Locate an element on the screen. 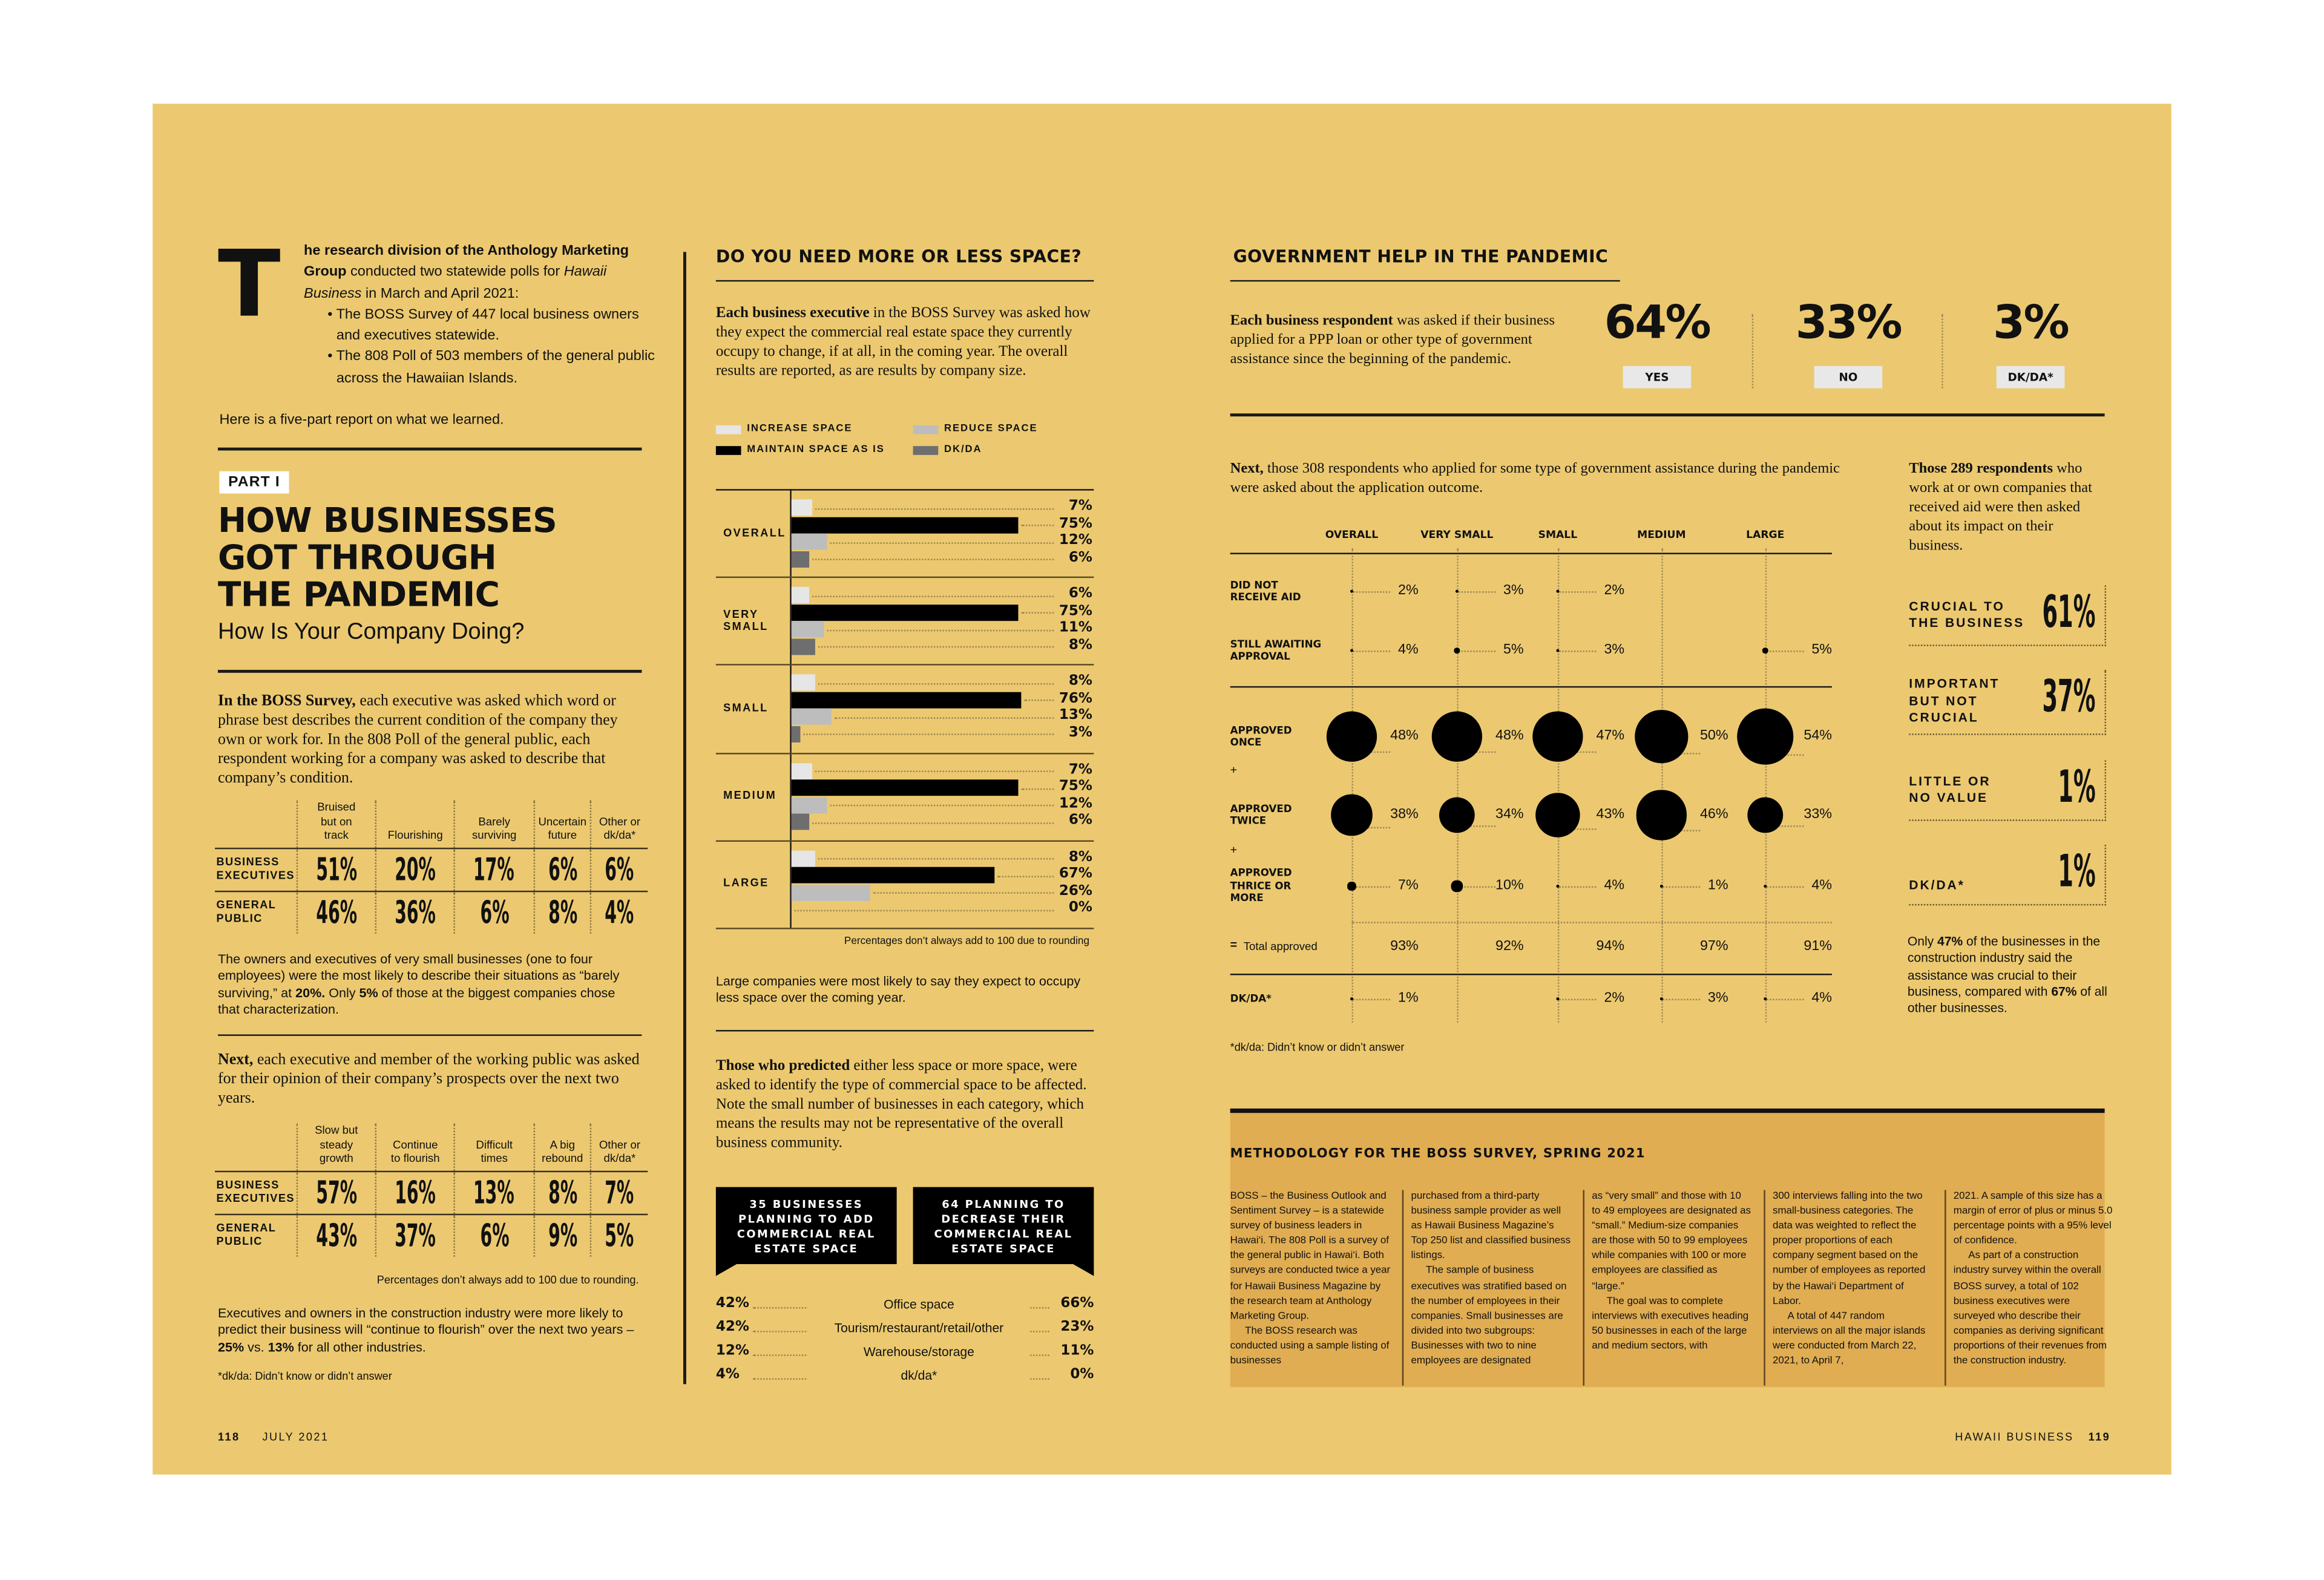 This screenshot has height=1580, width=2324. bar-value-label: 7% is located at coordinates (1080, 769).